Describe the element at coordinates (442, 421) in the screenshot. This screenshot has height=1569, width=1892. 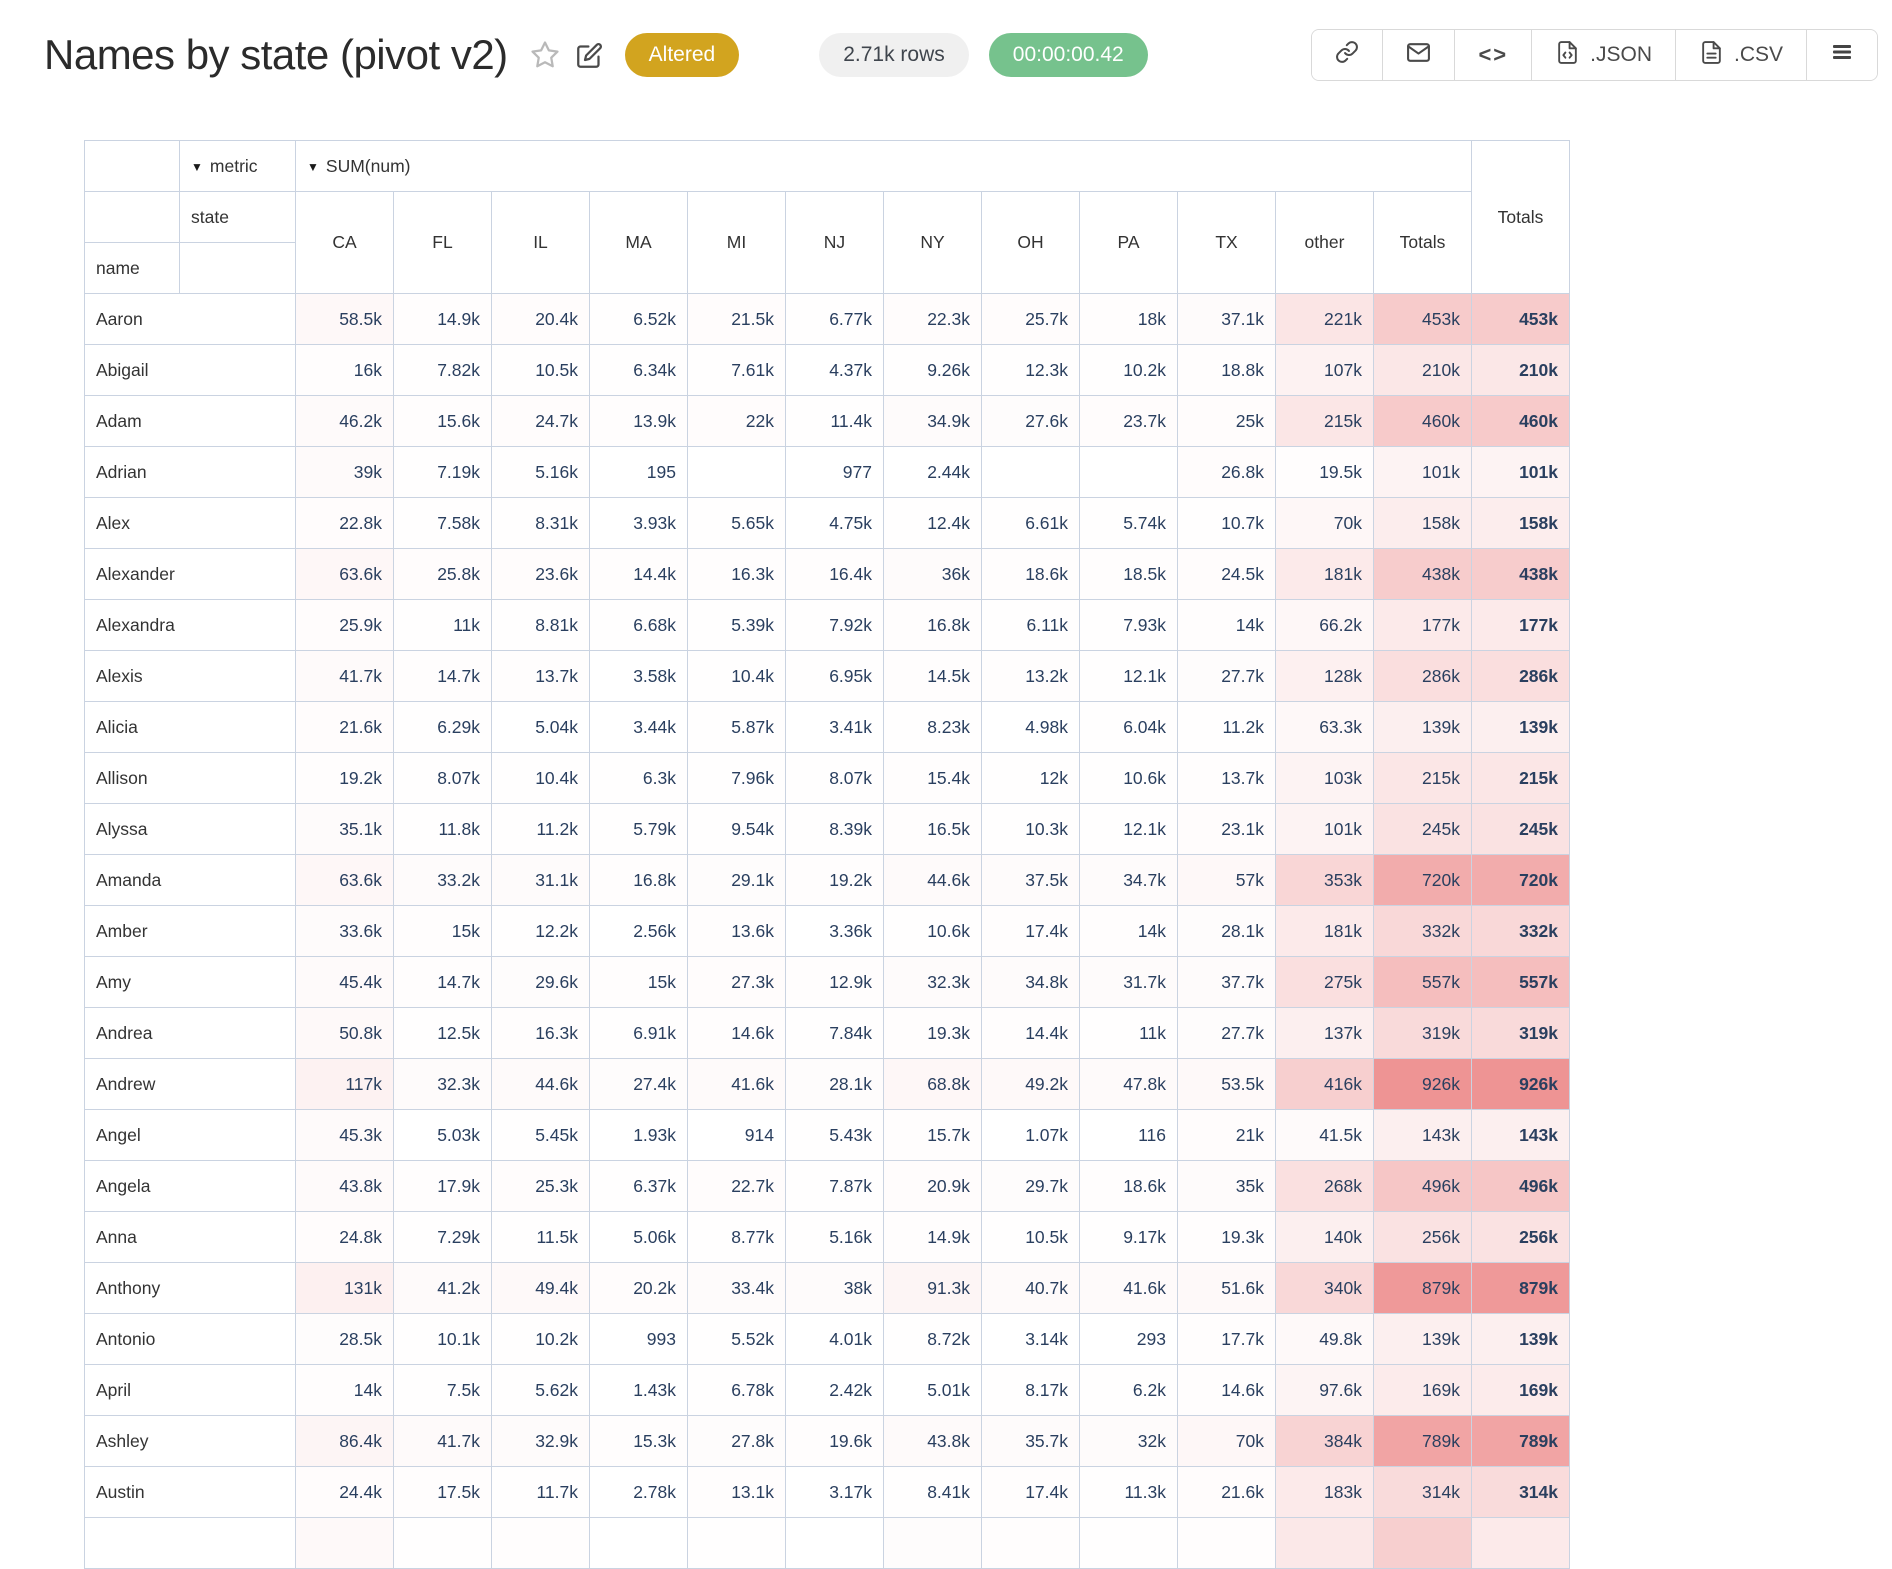
I see `value-cell: 15.6k` at that location.